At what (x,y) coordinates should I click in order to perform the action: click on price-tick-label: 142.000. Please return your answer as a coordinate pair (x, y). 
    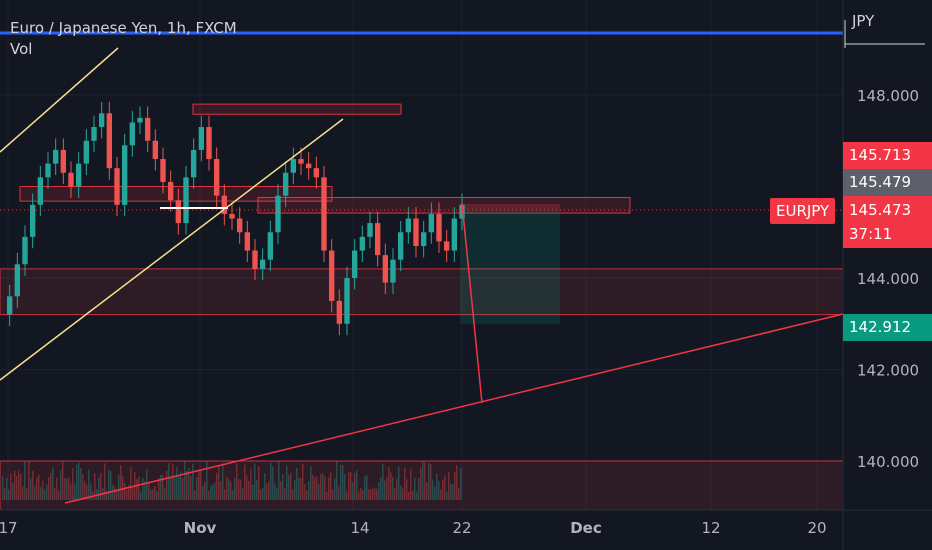
    Looking at the image, I should click on (888, 371).